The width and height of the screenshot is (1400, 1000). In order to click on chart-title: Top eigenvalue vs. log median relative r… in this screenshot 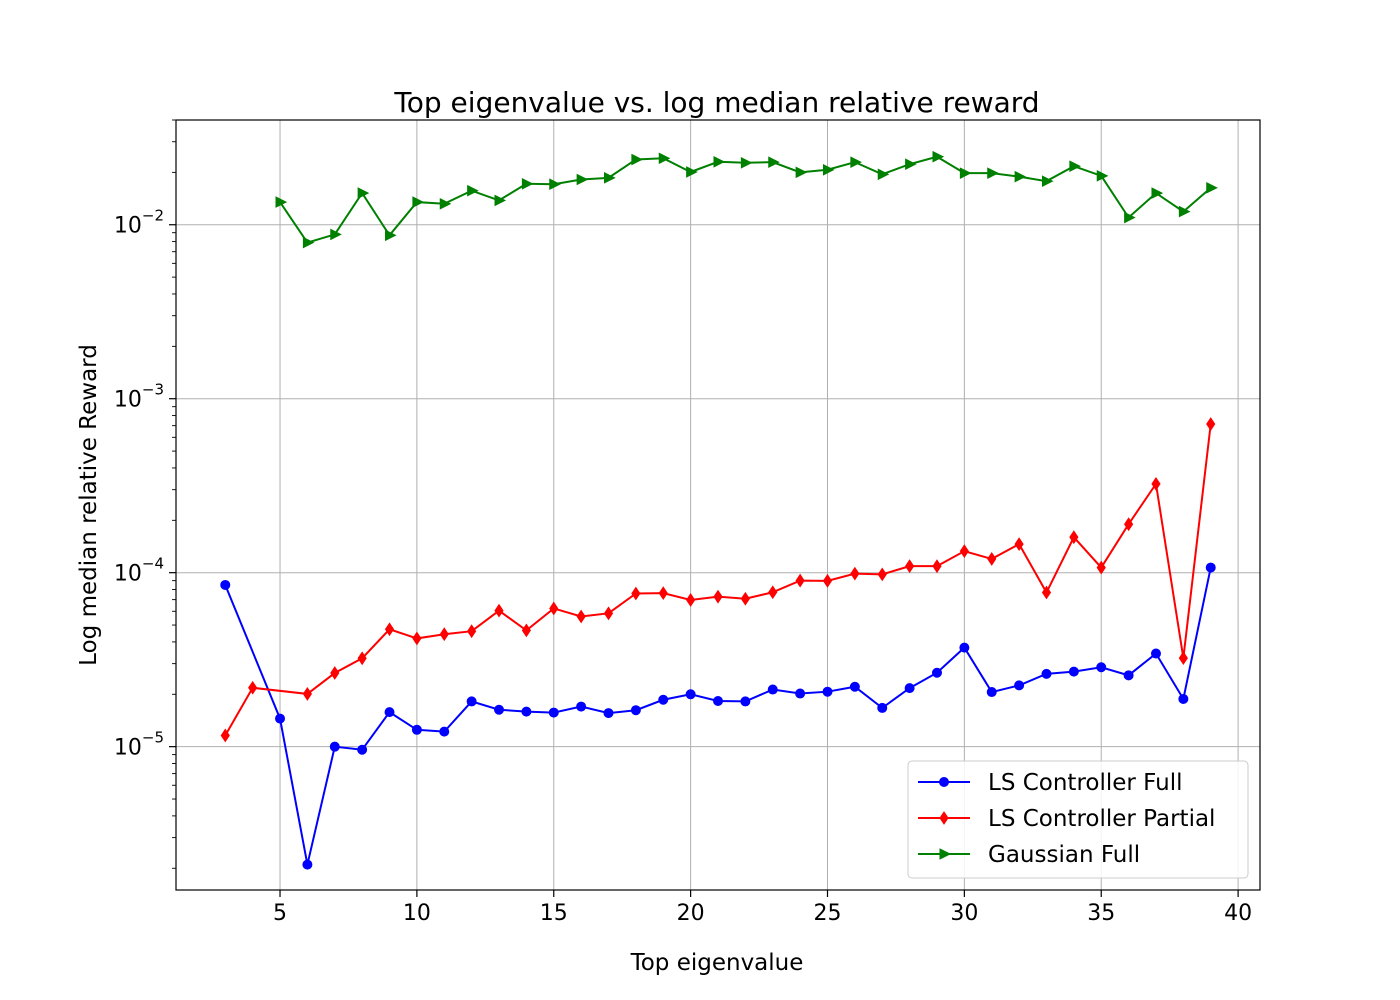, I will do `click(716, 102)`.